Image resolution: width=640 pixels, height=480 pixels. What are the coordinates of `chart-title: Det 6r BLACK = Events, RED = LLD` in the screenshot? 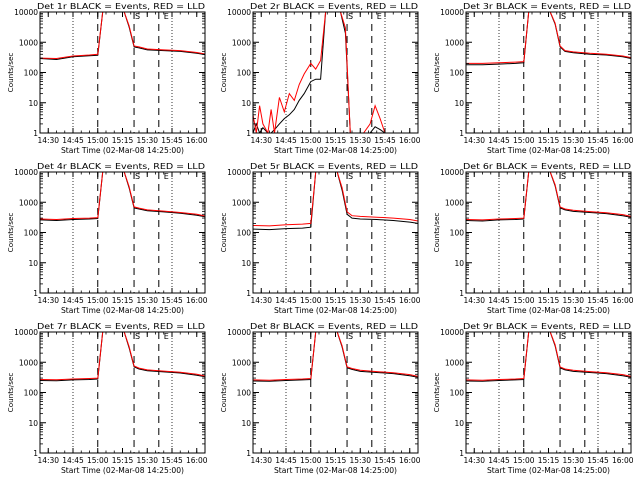 It's located at (547, 166).